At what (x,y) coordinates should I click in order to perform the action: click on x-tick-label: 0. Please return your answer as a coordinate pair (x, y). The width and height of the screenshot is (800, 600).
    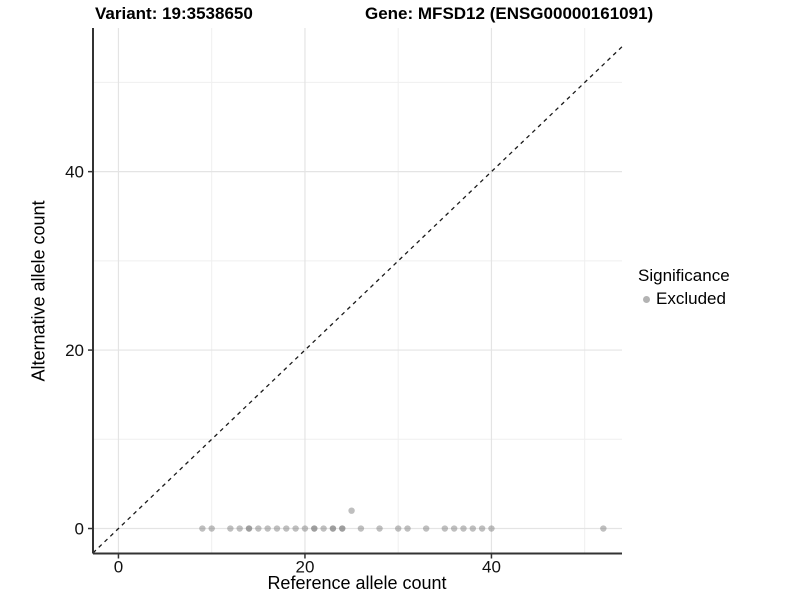
    Looking at the image, I should click on (118, 567).